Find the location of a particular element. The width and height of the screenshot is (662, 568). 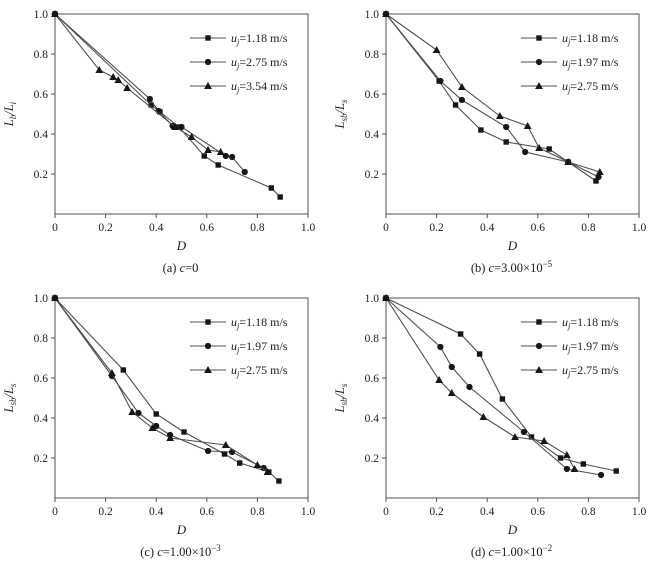

series-circle is located at coordinates (149, 93).